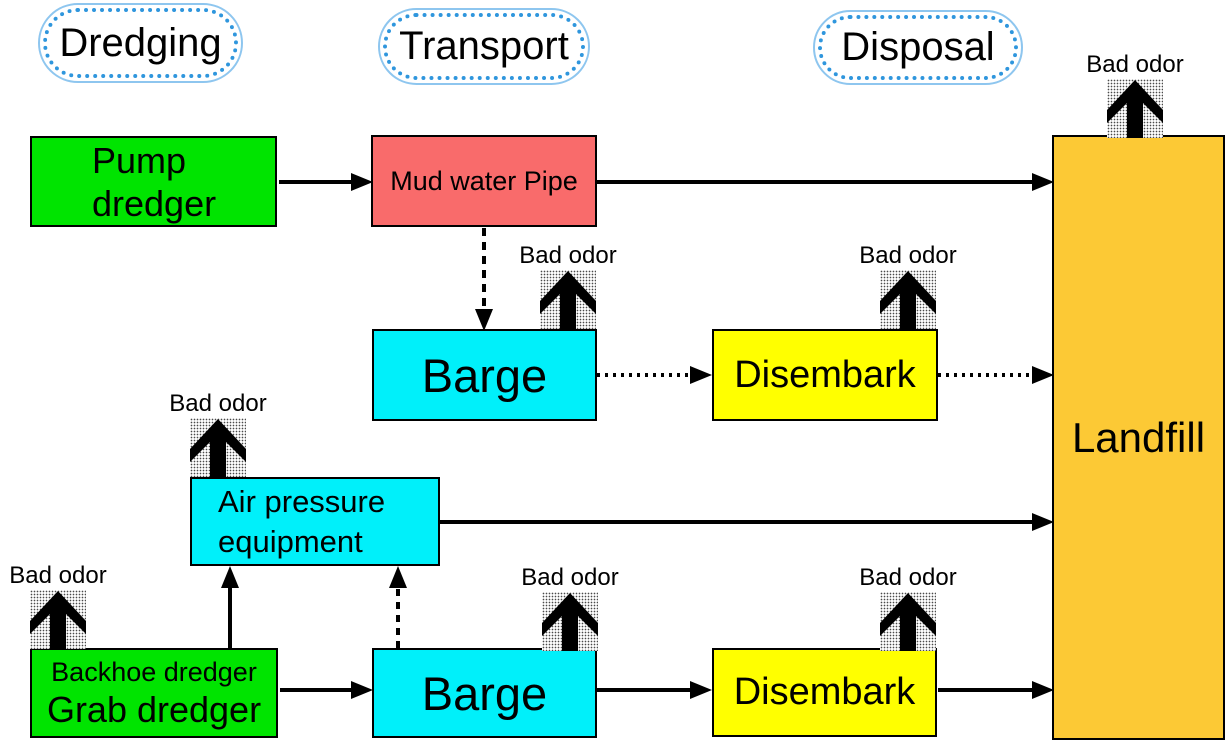  Describe the element at coordinates (996, 690) in the screenshot. I see `connector-disembark-bottom-to-landfill` at that location.